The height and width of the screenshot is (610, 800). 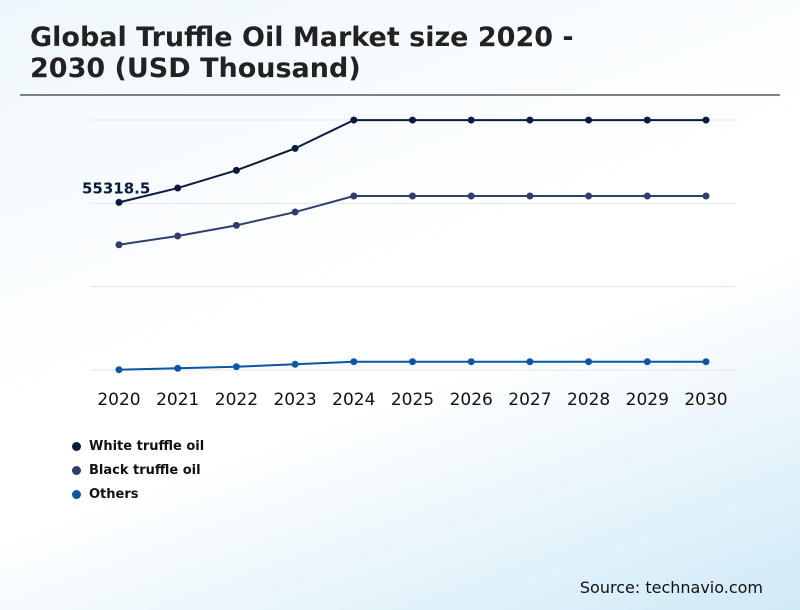 I want to click on legend-item: Others, so click(x=138, y=494).